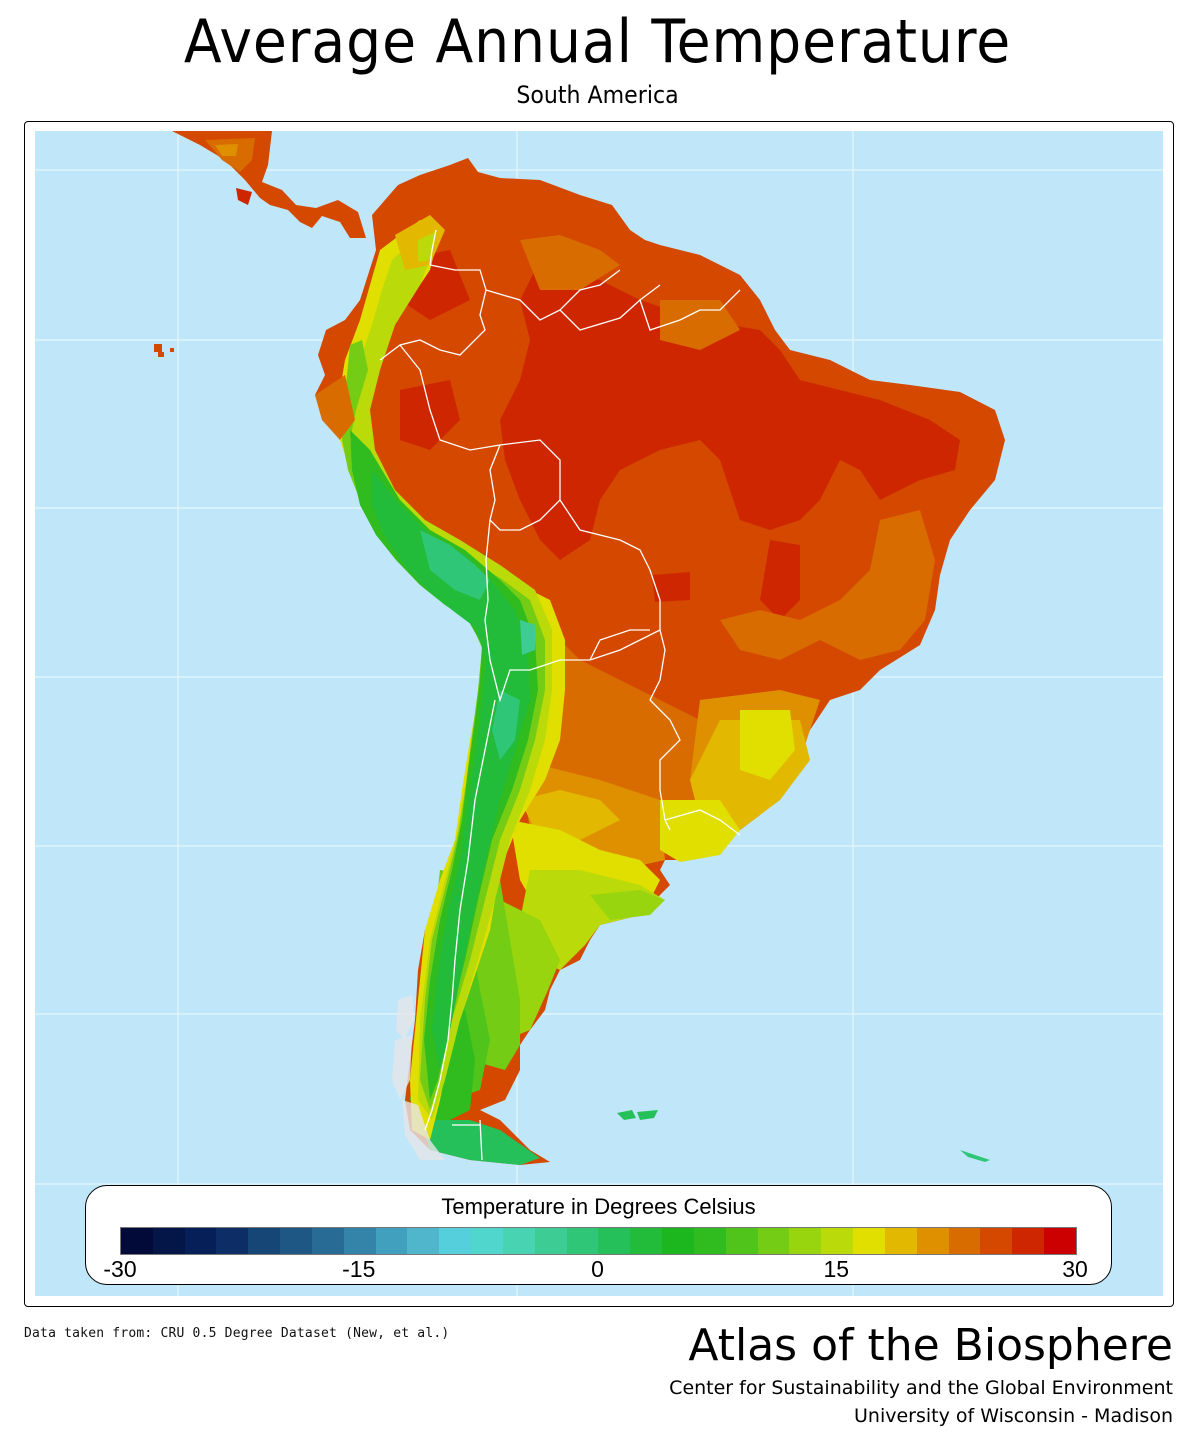  Describe the element at coordinates (1013, 1416) in the screenshot. I see `brand-university: University of Wisconsin - Madison` at that location.